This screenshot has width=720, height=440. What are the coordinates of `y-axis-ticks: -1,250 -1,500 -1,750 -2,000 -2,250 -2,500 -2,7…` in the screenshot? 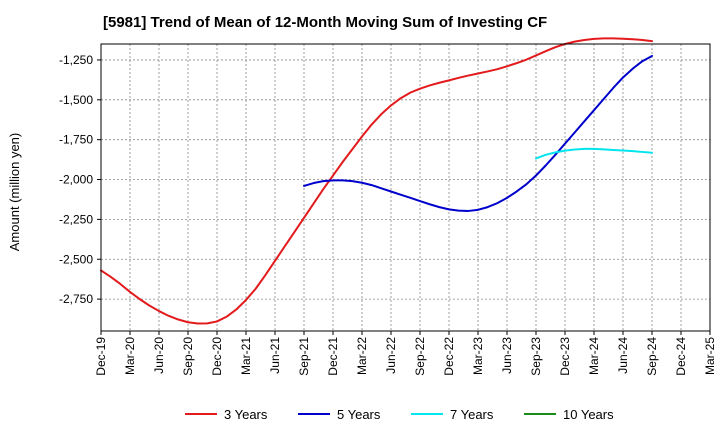 It's located at (80, 179).